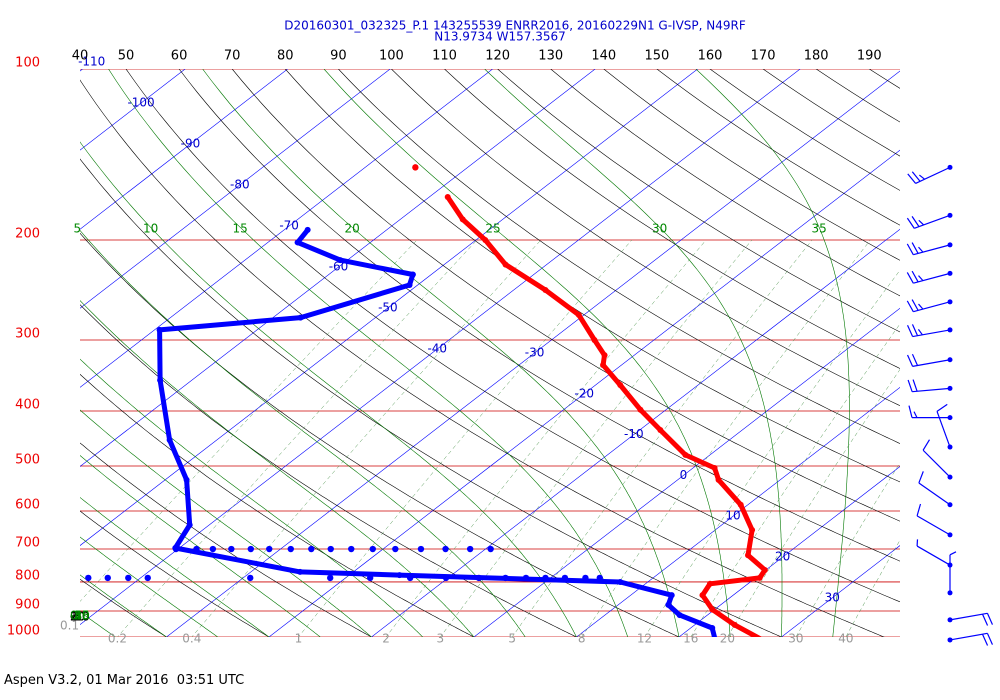  I want to click on moist-adiabat-label: 20, so click(352, 229).